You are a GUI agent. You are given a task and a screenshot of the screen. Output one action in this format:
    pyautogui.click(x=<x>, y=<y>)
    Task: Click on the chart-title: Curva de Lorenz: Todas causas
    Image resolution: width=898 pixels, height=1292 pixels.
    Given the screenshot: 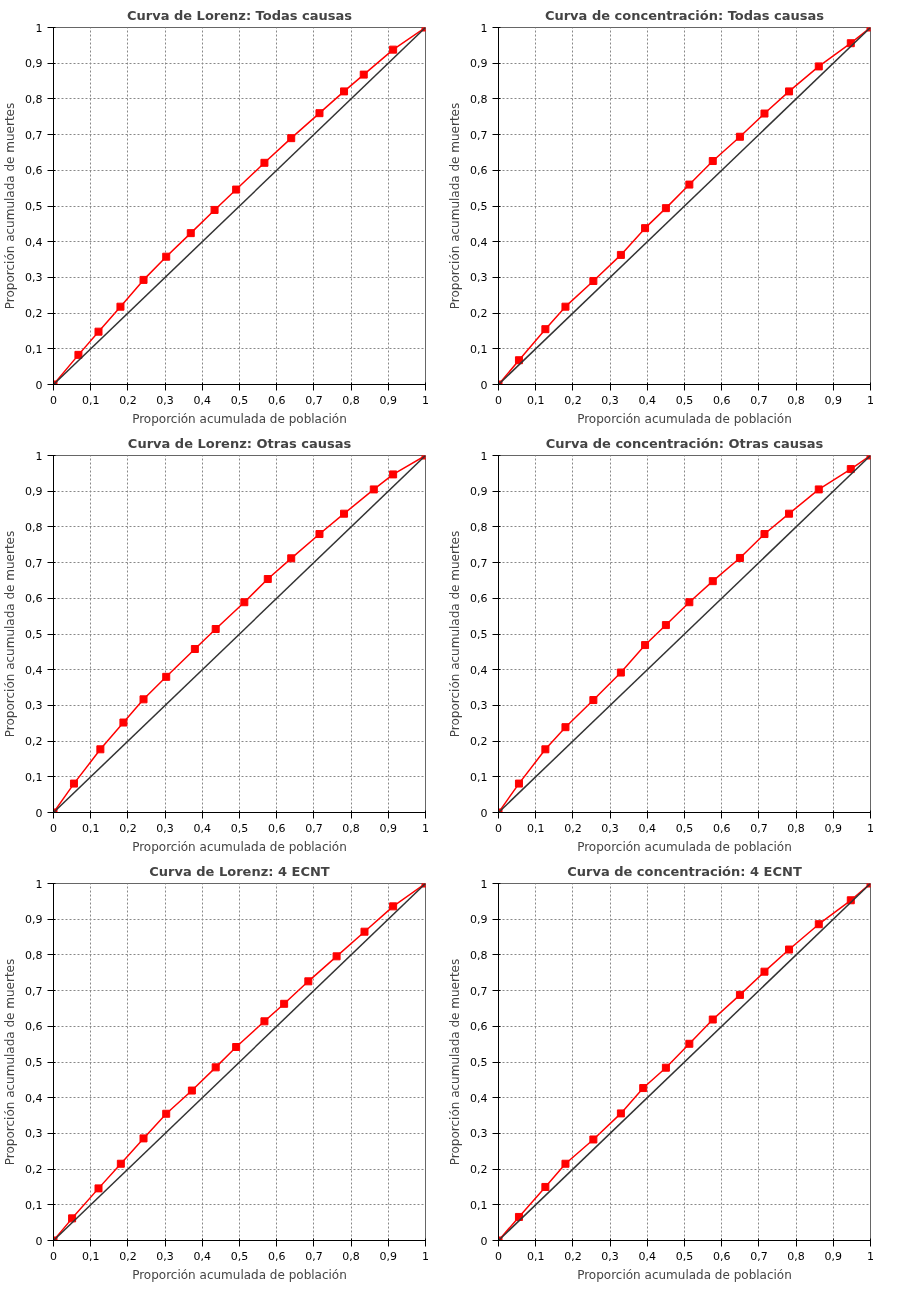 What is the action you would take?
    pyautogui.click(x=239, y=15)
    